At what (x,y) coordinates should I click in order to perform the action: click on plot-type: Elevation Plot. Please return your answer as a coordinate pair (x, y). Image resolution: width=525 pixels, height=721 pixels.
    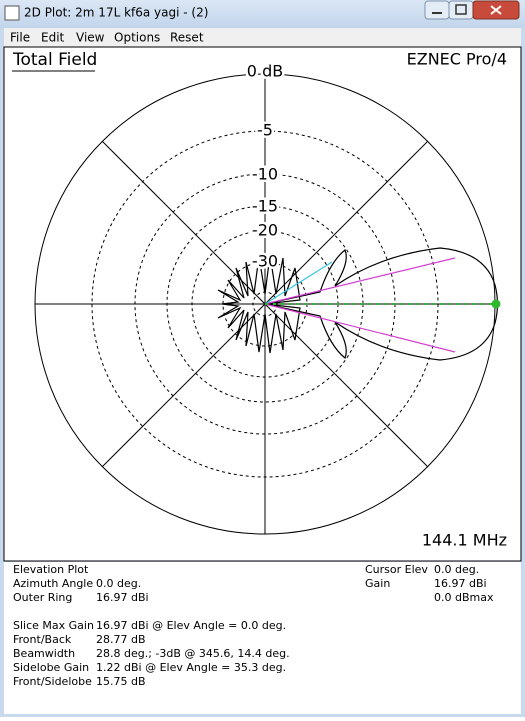
    Looking at the image, I should click on (51, 569).